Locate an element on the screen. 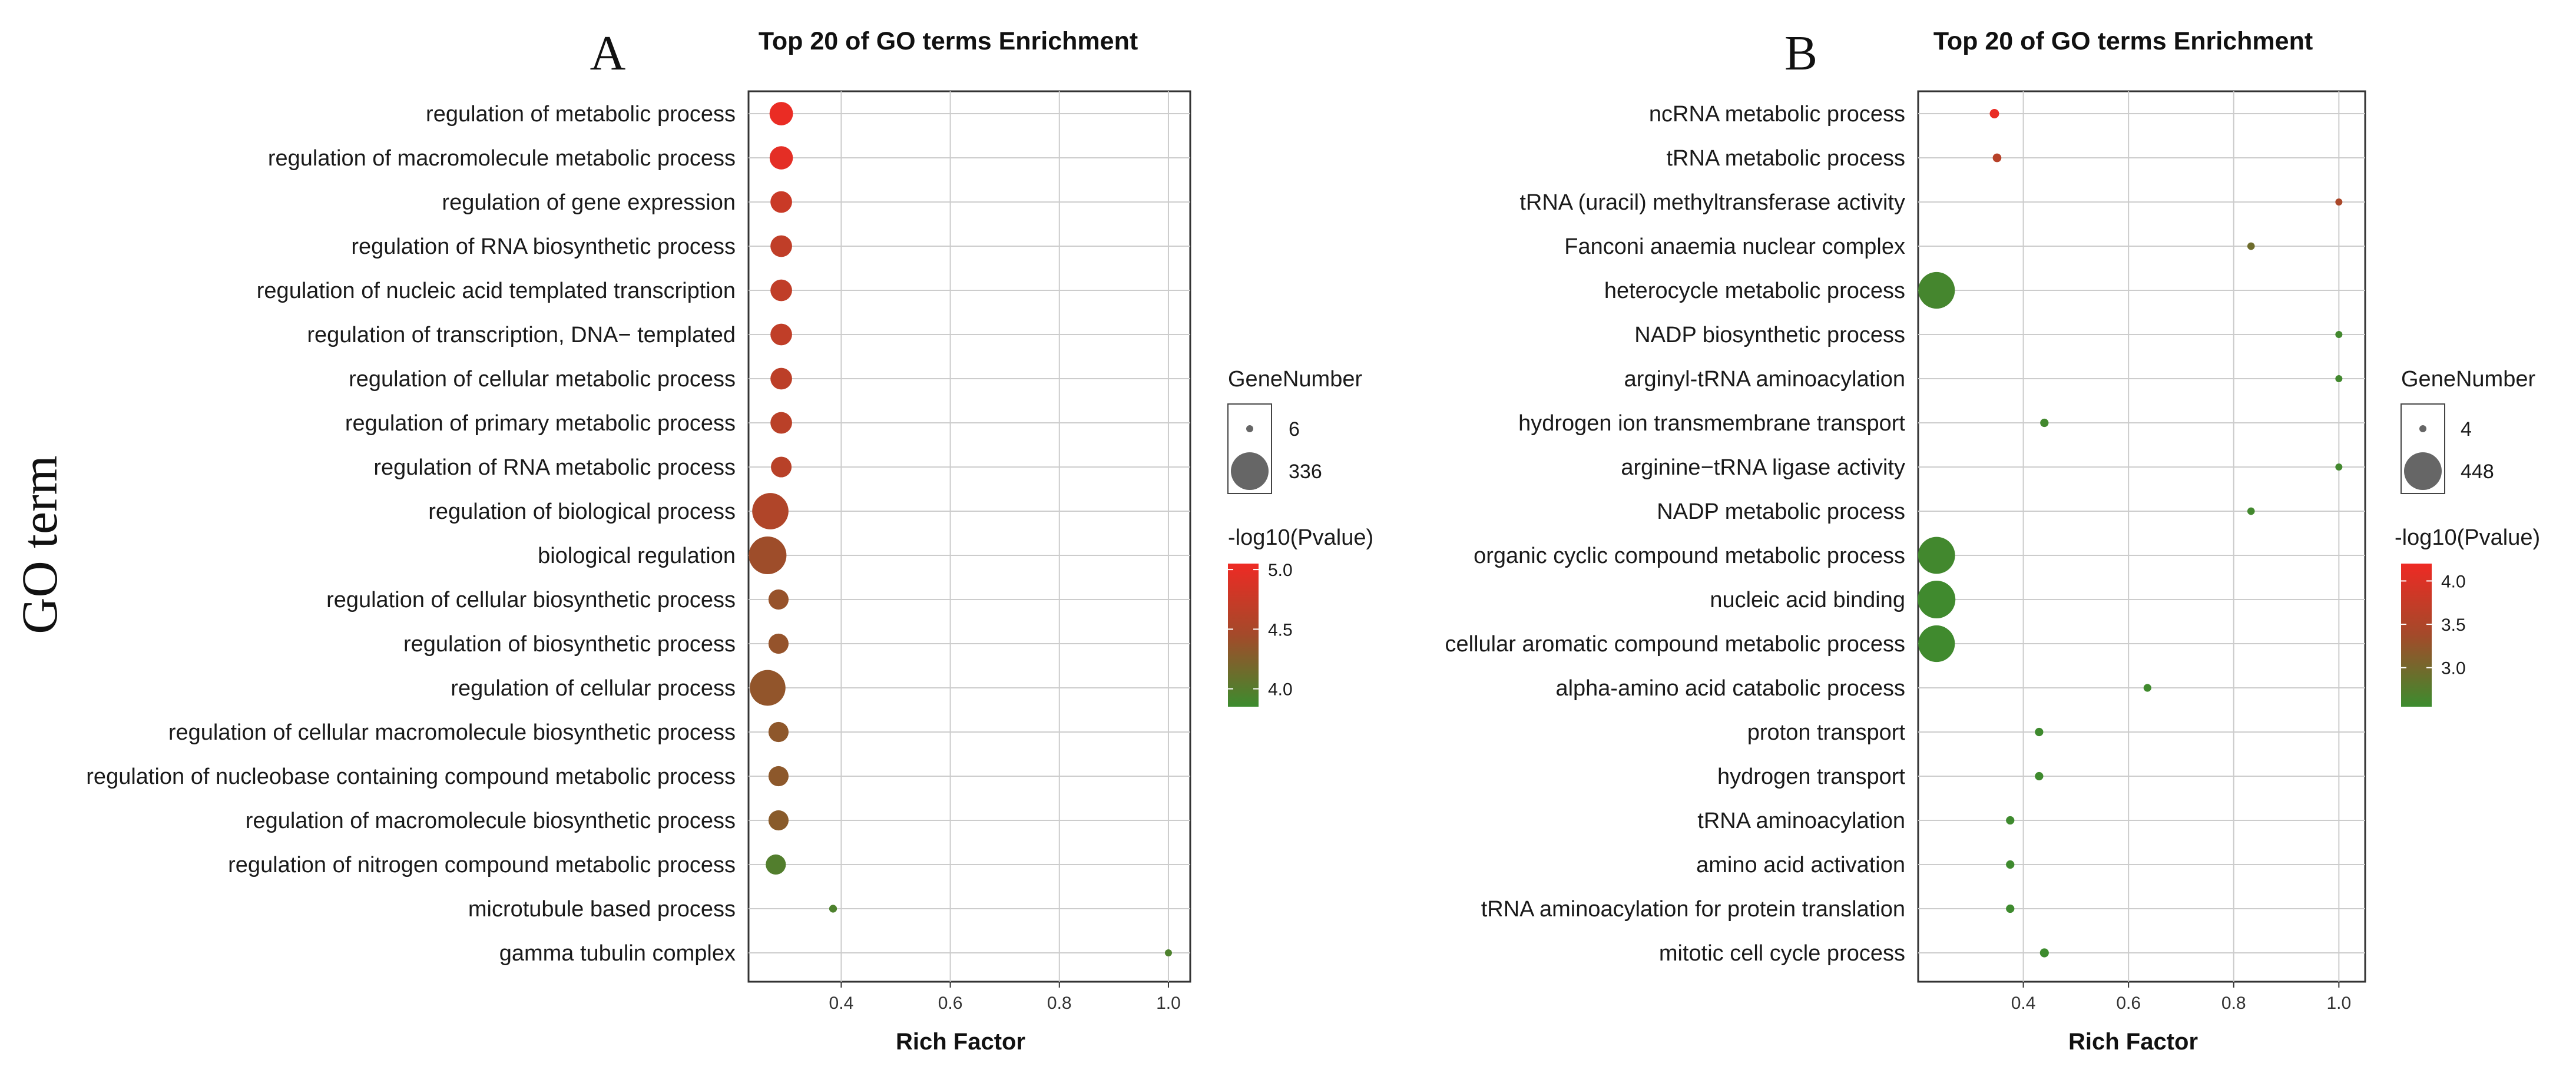 This screenshot has width=2576, height=1073. term-label: NADP metabolic process is located at coordinates (1781, 511).